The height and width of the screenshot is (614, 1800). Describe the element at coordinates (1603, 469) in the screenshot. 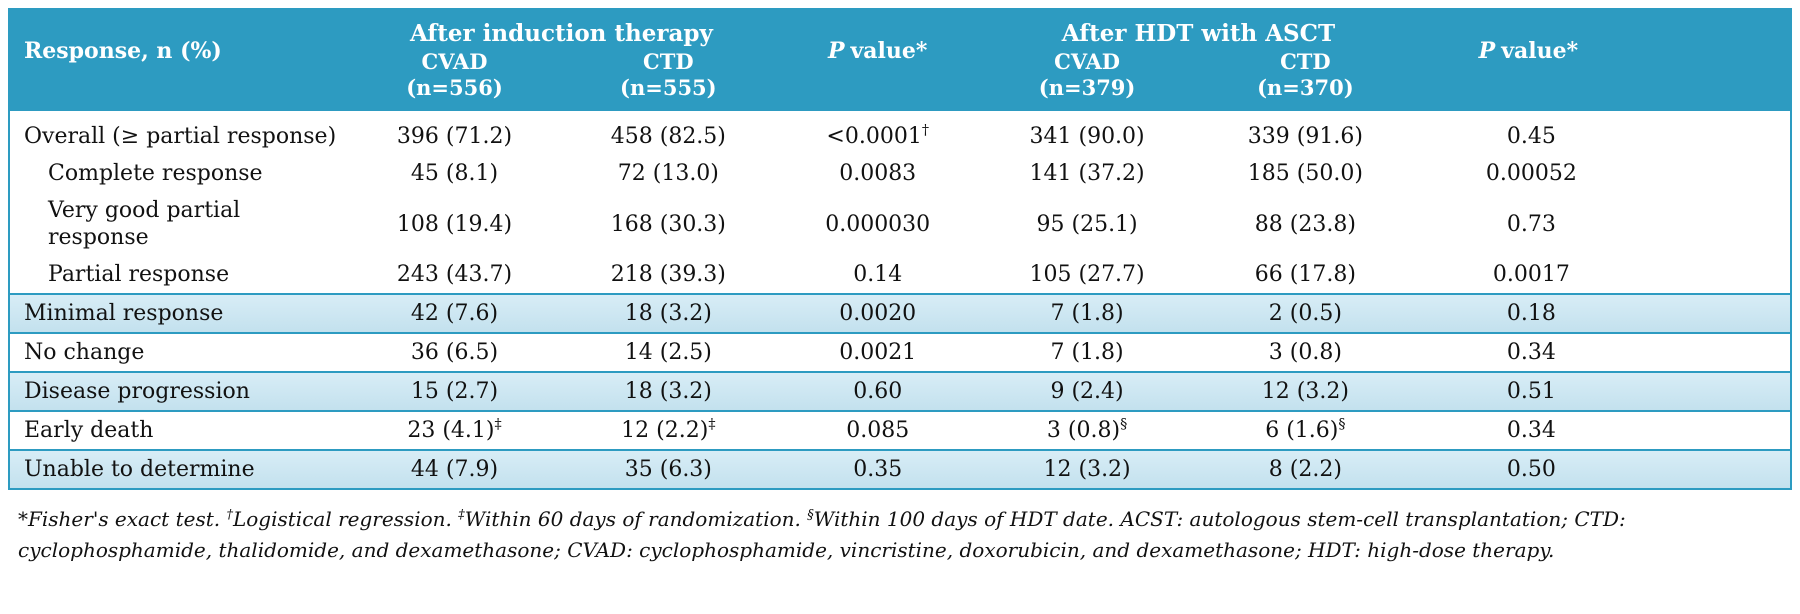

I see `data-cell: 0.50` at that location.